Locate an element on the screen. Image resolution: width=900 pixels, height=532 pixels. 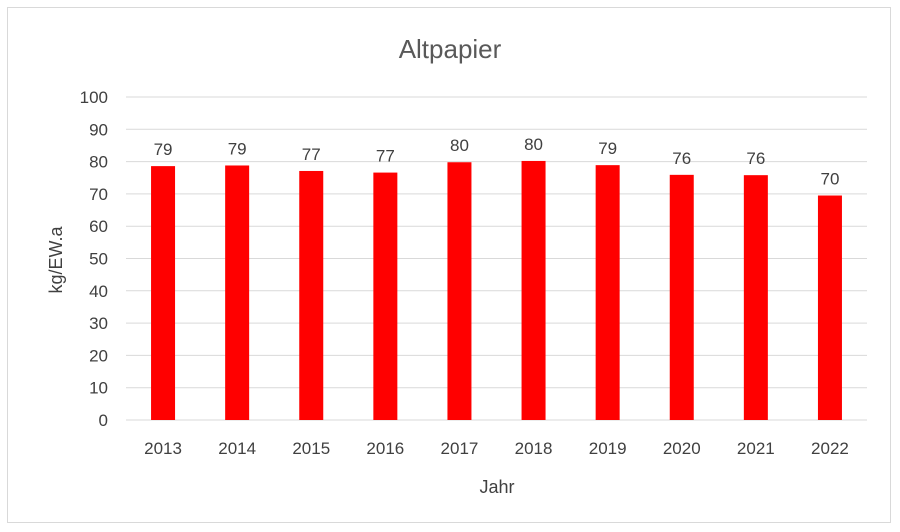
data-label-2022: 70 is located at coordinates (829, 179).